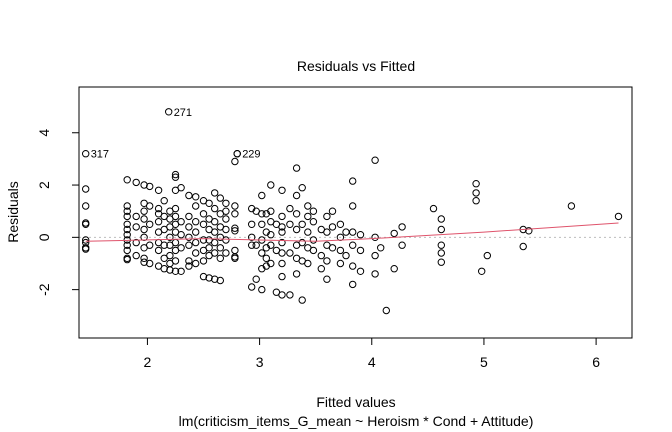 The width and height of the screenshot is (672, 432). Describe the element at coordinates (356, 66) in the screenshot. I see `chart-title: Residuals vs Fitted` at that location.